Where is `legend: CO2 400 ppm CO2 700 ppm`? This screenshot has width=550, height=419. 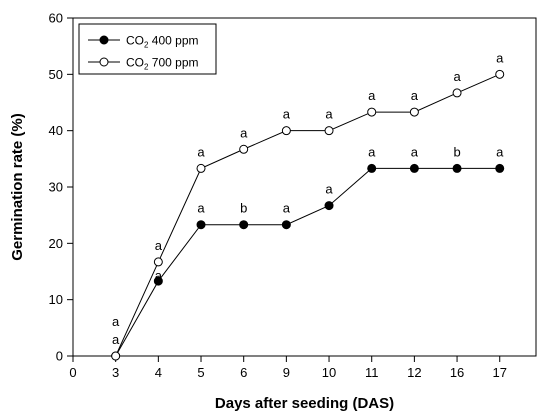 legend: CO2 400 ppm CO2 700 ppm is located at coordinates (147, 49).